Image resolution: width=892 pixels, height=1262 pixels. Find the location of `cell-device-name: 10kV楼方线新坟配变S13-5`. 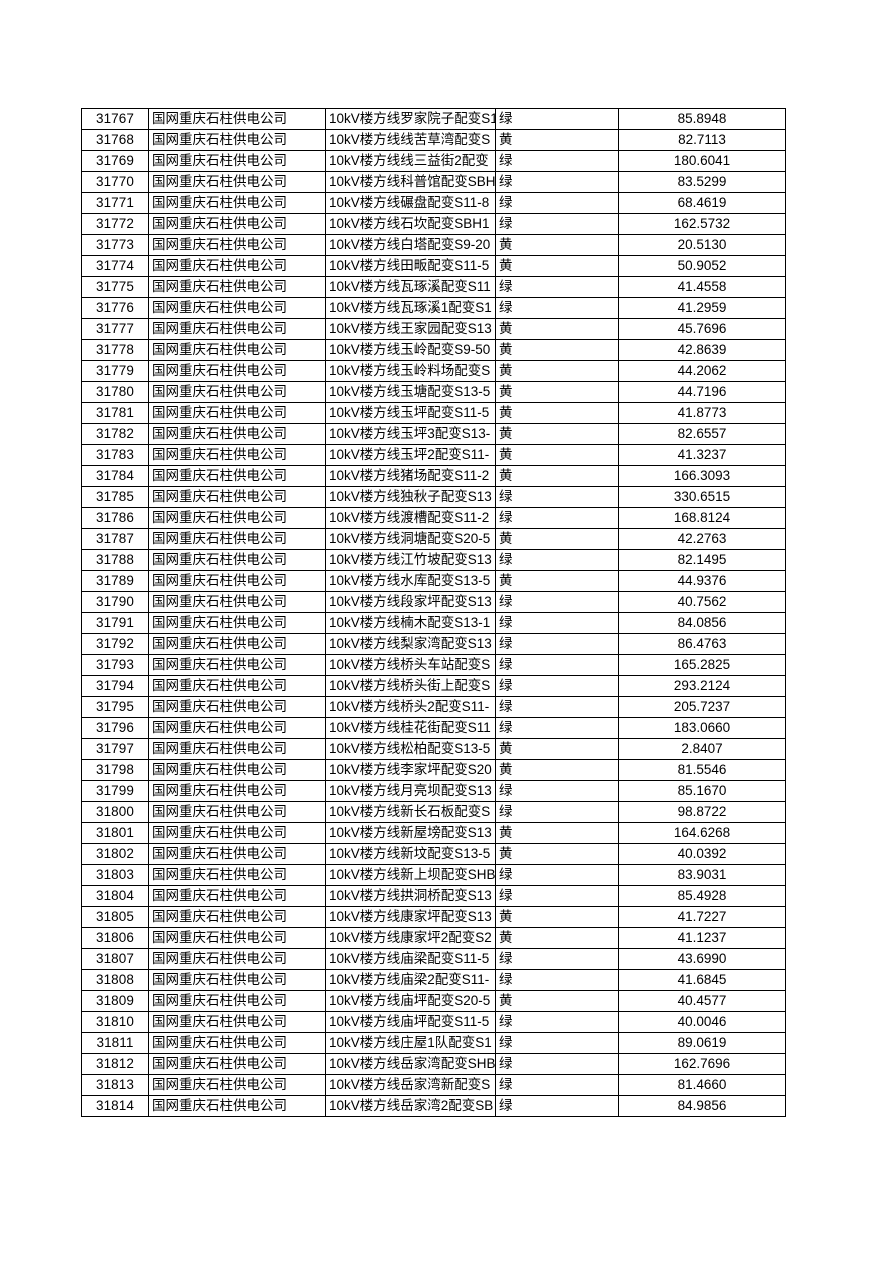

cell-device-name: 10kV楼方线新坟配变S13-5 is located at coordinates (410, 854).